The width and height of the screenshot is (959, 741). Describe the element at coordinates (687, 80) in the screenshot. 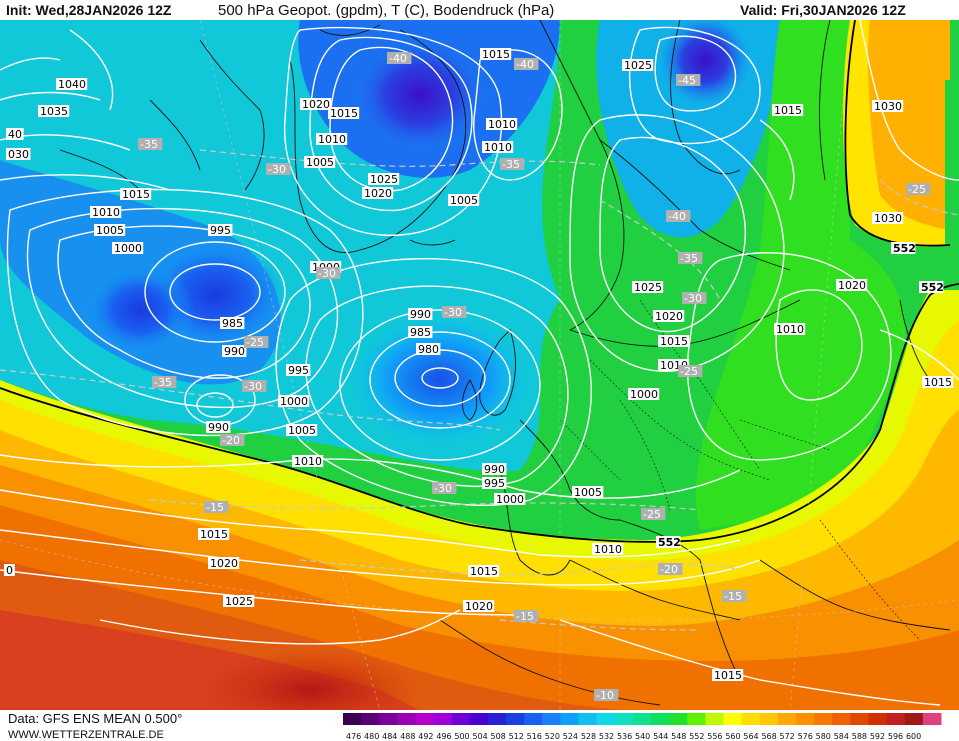

I see `temperature-label: -45` at that location.